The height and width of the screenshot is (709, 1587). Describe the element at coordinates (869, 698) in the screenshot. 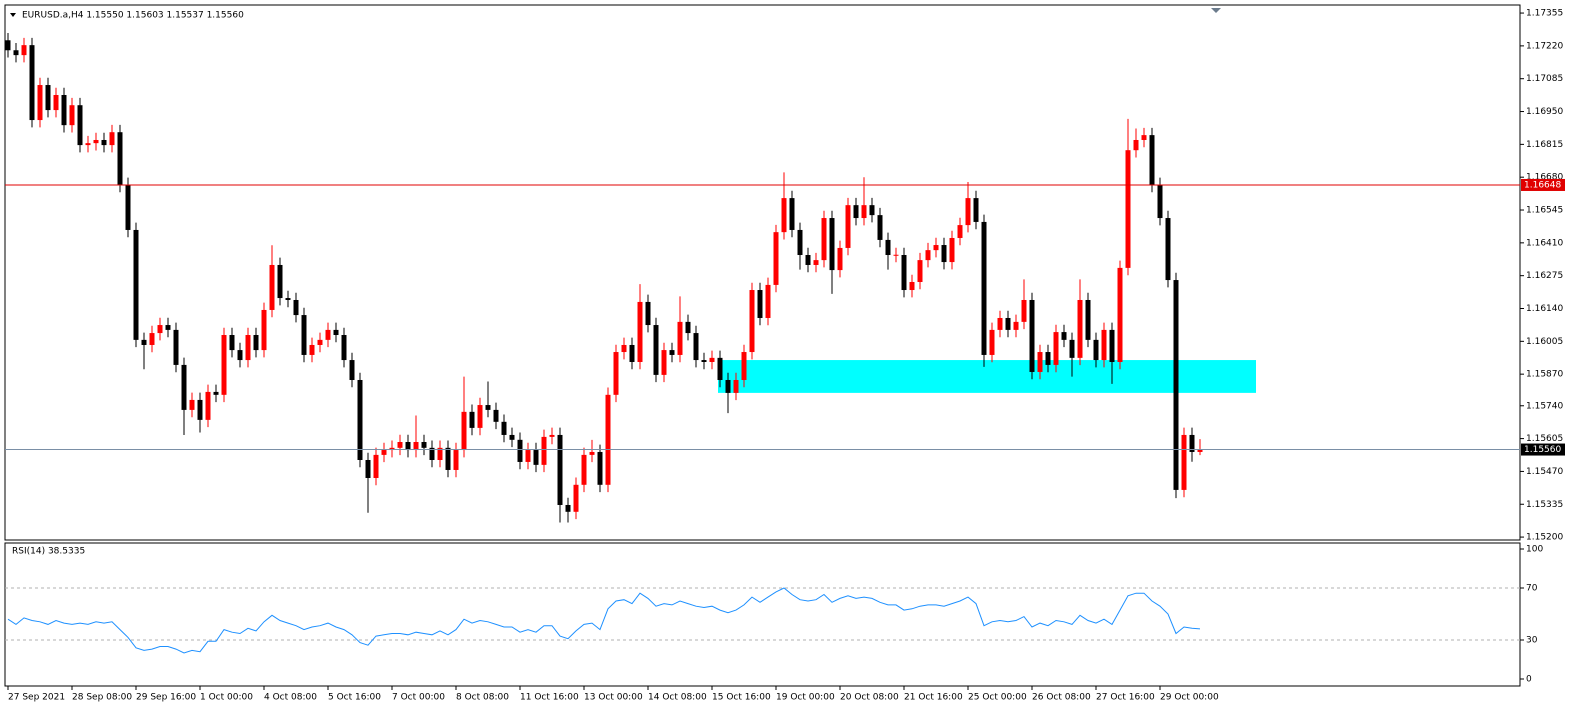

I see `x-tick-label: 20 Oct 08:00` at that location.